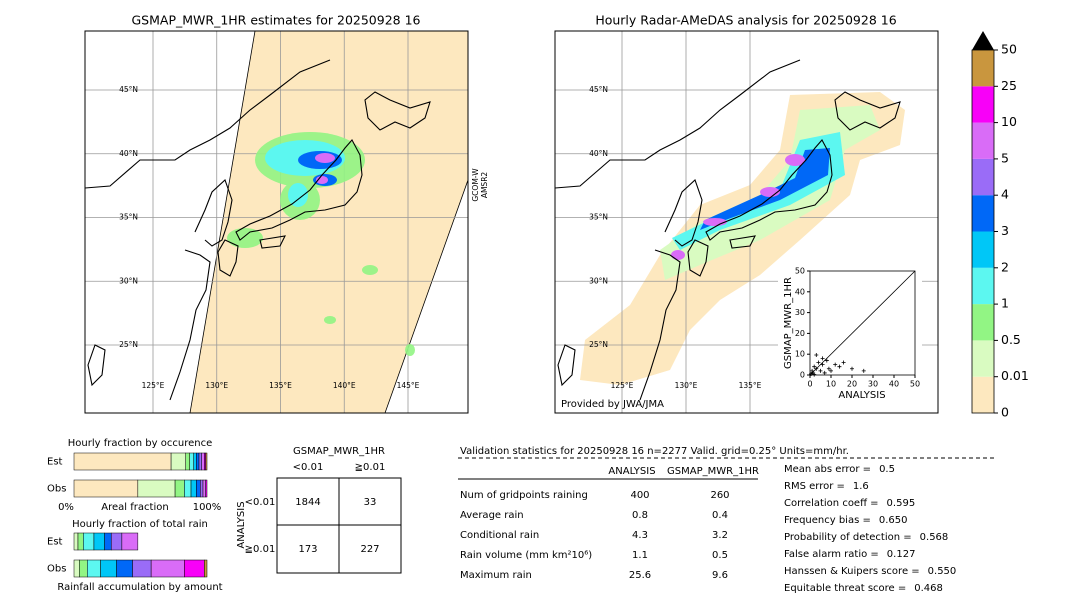 Image resolution: width=1080 pixels, height=612 pixels. What do you see at coordinates (128, 153) in the screenshot?
I see `lat-label: 40°N` at bounding box center [128, 153].